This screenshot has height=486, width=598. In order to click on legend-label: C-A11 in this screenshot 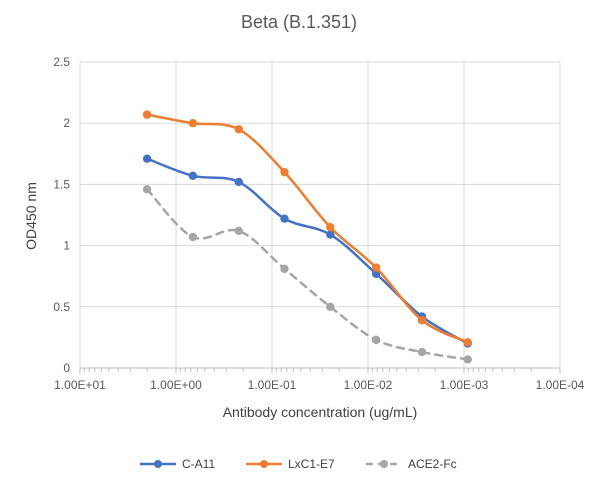, I will do `click(198, 464)`.